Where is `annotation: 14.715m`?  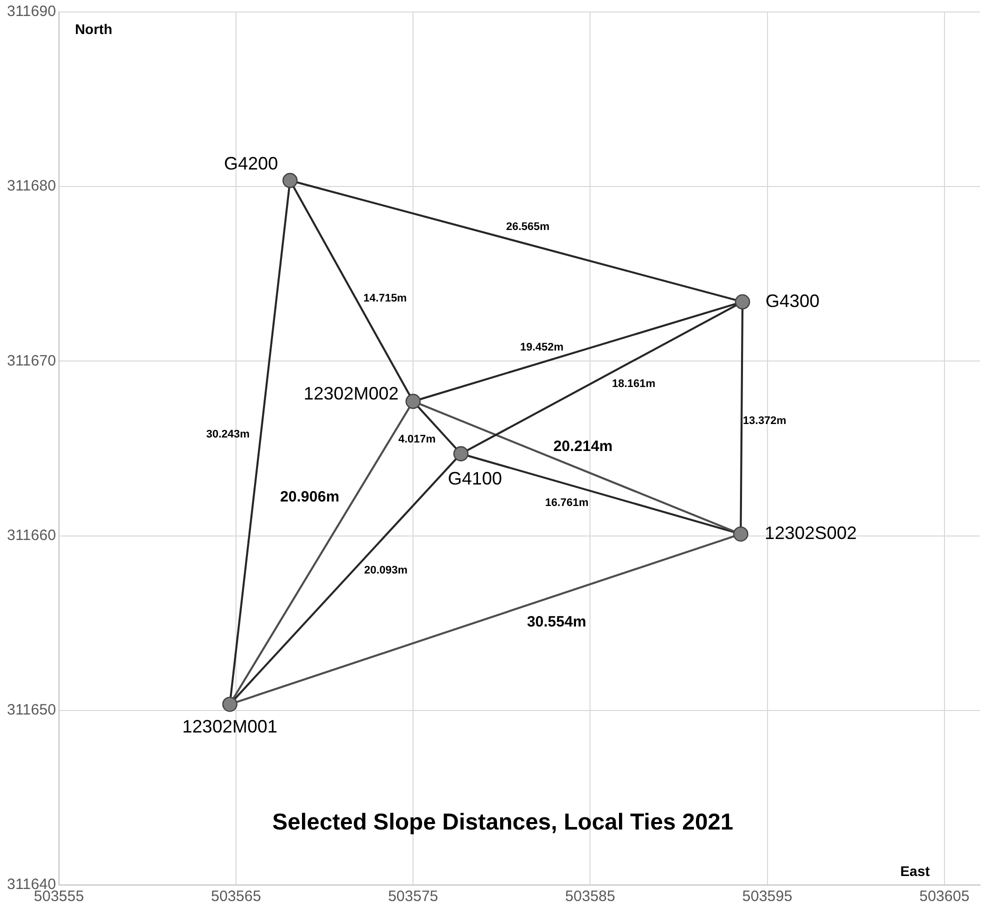 annotation: 14.715m is located at coordinates (385, 298).